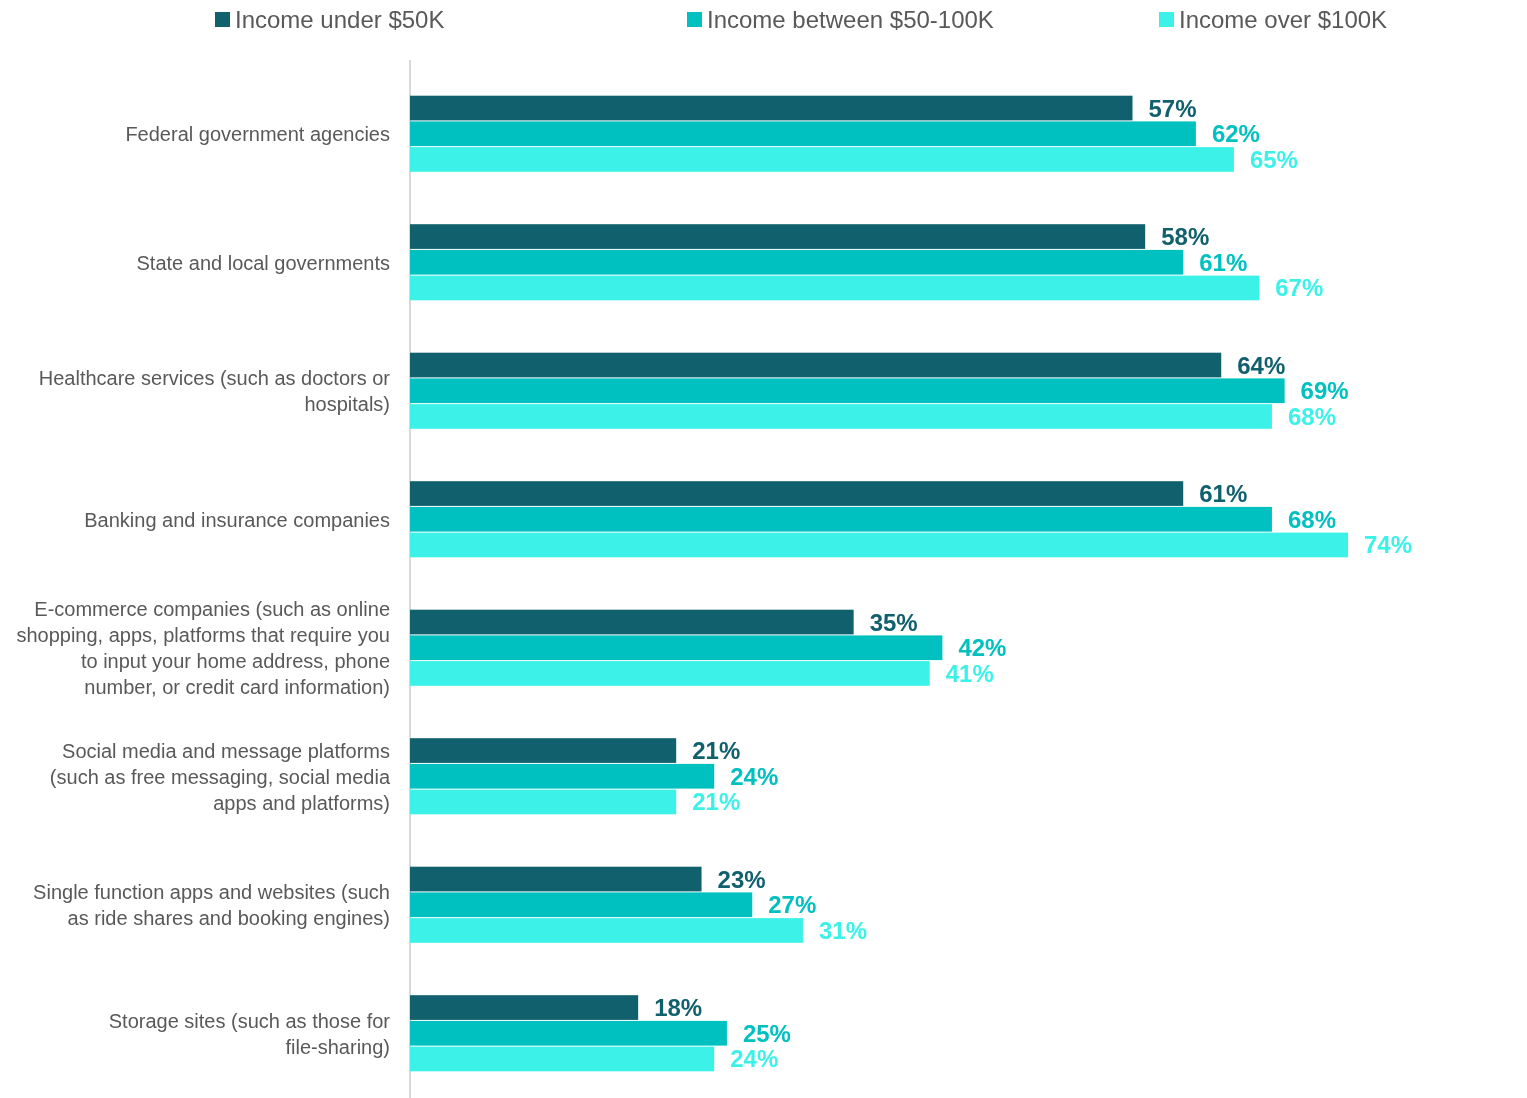 This screenshot has width=1527, height=1098. Describe the element at coordinates (1273, 159) in the screenshot. I see `data-label: 65%` at that location.